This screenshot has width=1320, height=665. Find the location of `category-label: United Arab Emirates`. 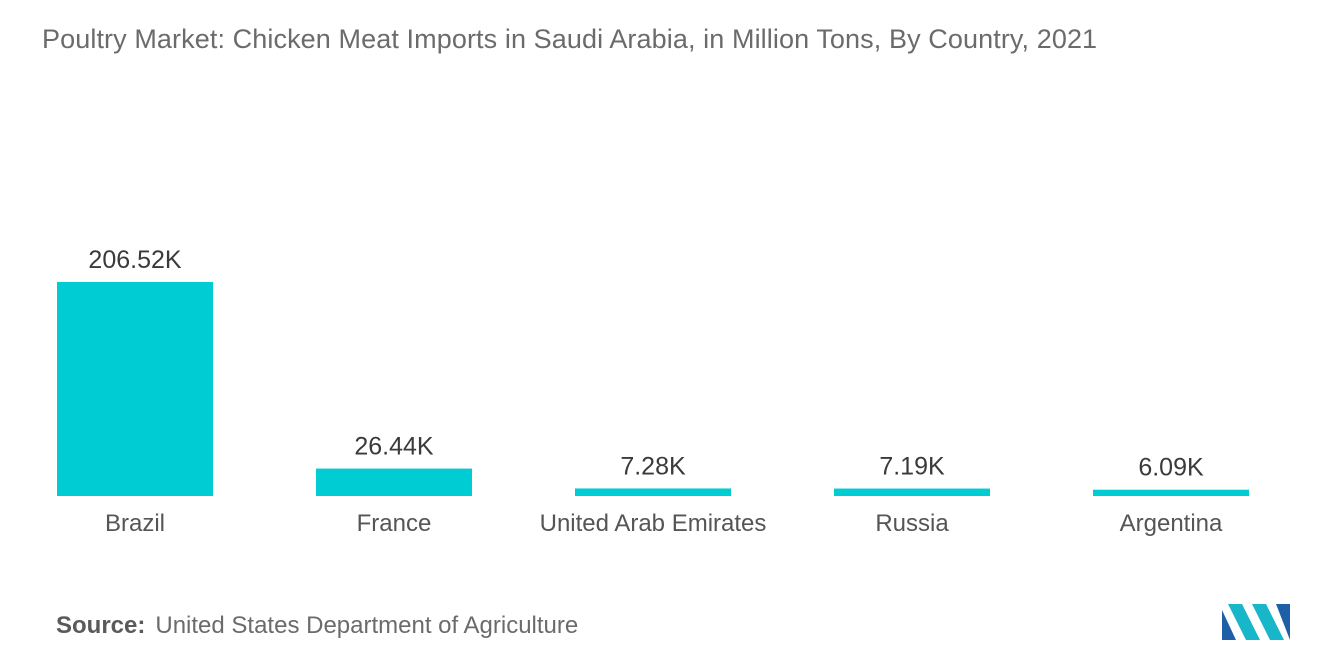

category-label: United Arab Emirates is located at coordinates (653, 523).